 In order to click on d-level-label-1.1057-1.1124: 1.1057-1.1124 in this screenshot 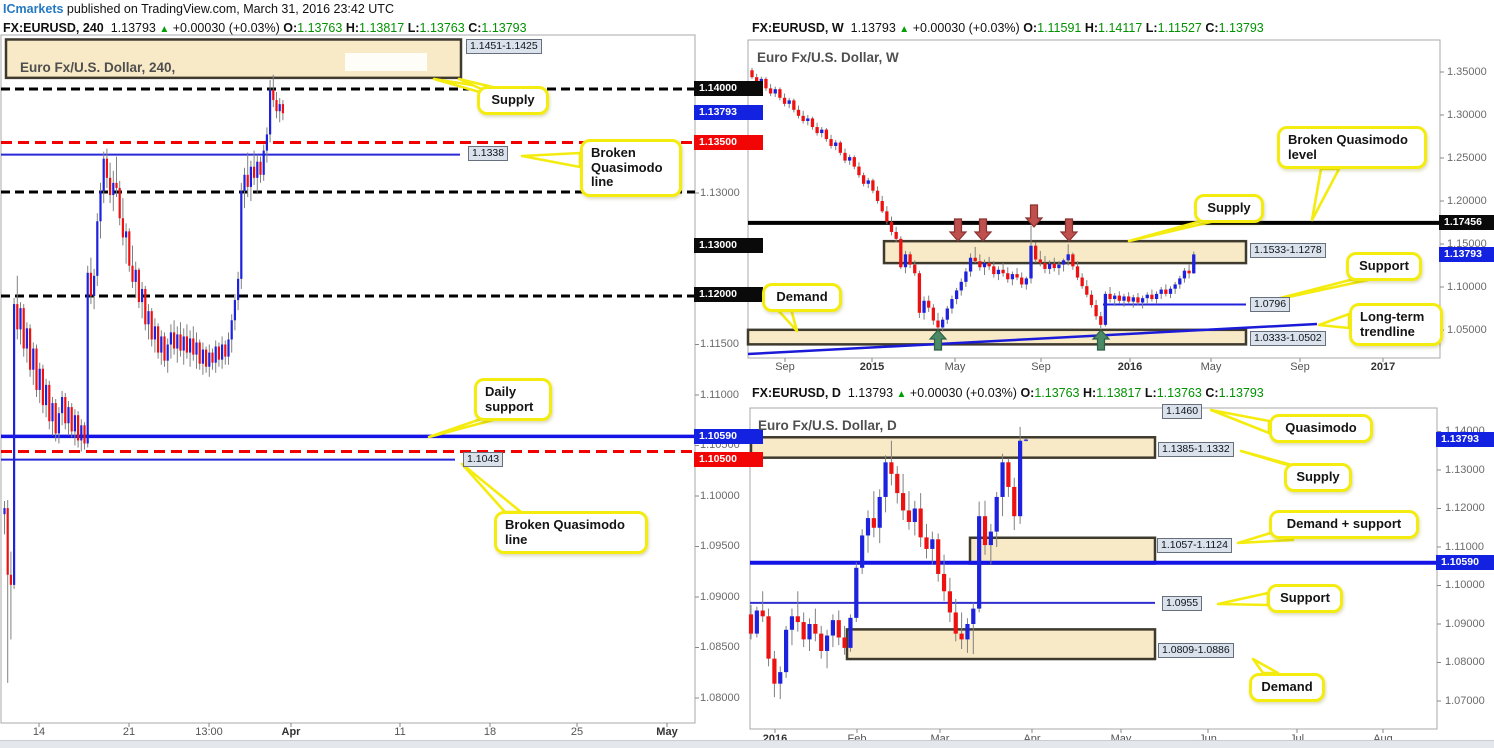, I will do `click(1194, 545)`.